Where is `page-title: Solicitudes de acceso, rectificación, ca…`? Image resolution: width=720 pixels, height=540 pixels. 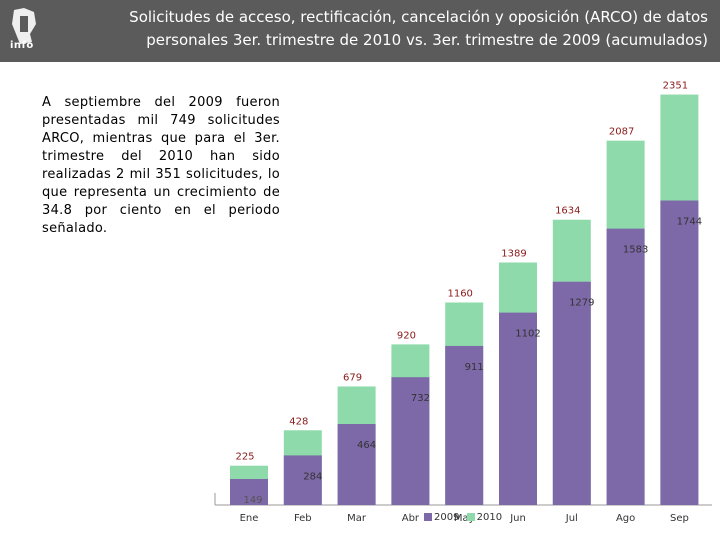
page-title: Solicitudes de acceso, rectificación, ca… is located at coordinates (418, 28).